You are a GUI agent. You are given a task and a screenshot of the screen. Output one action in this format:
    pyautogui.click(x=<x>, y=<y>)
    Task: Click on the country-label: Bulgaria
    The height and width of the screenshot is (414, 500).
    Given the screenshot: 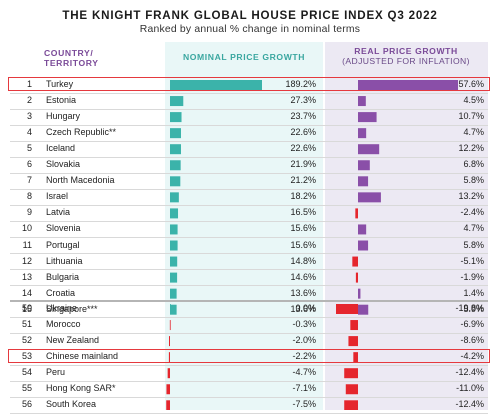 What is the action you would take?
    pyautogui.click(x=63, y=276)
    